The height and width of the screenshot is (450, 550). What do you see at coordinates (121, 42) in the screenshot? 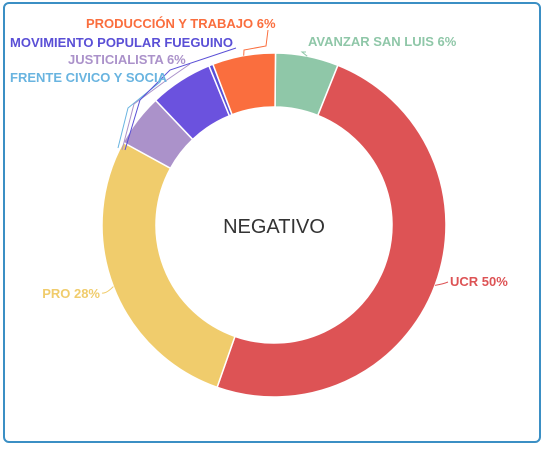
I see `data-label: MOVIMIENTO POPULAR FUEGUINO` at bounding box center [121, 42].